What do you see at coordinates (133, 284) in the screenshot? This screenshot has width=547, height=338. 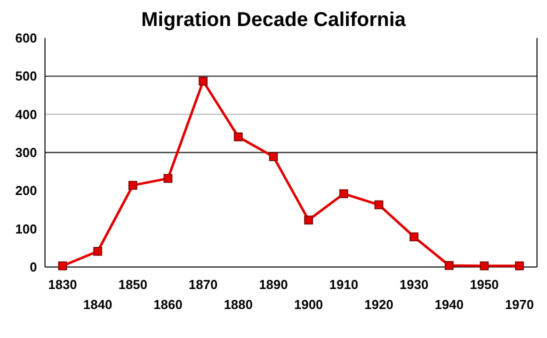 I see `x-tick-label: 1850` at bounding box center [133, 284].